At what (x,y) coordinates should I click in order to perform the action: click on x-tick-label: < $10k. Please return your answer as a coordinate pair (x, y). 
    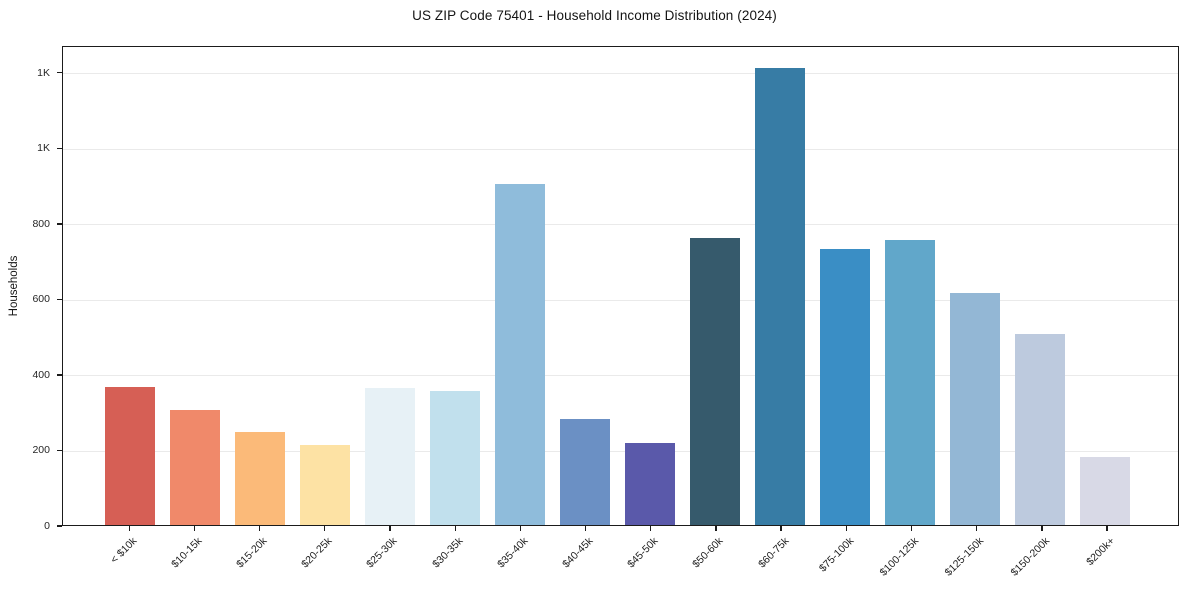
    Looking at the image, I should click on (124, 550).